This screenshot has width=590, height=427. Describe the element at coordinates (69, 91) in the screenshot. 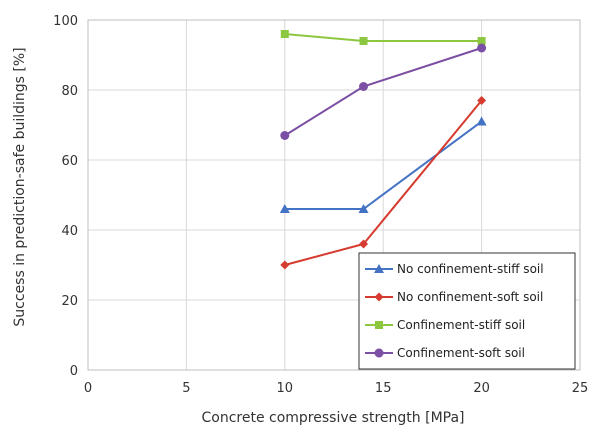

I see `y-tick-label: 80` at that location.